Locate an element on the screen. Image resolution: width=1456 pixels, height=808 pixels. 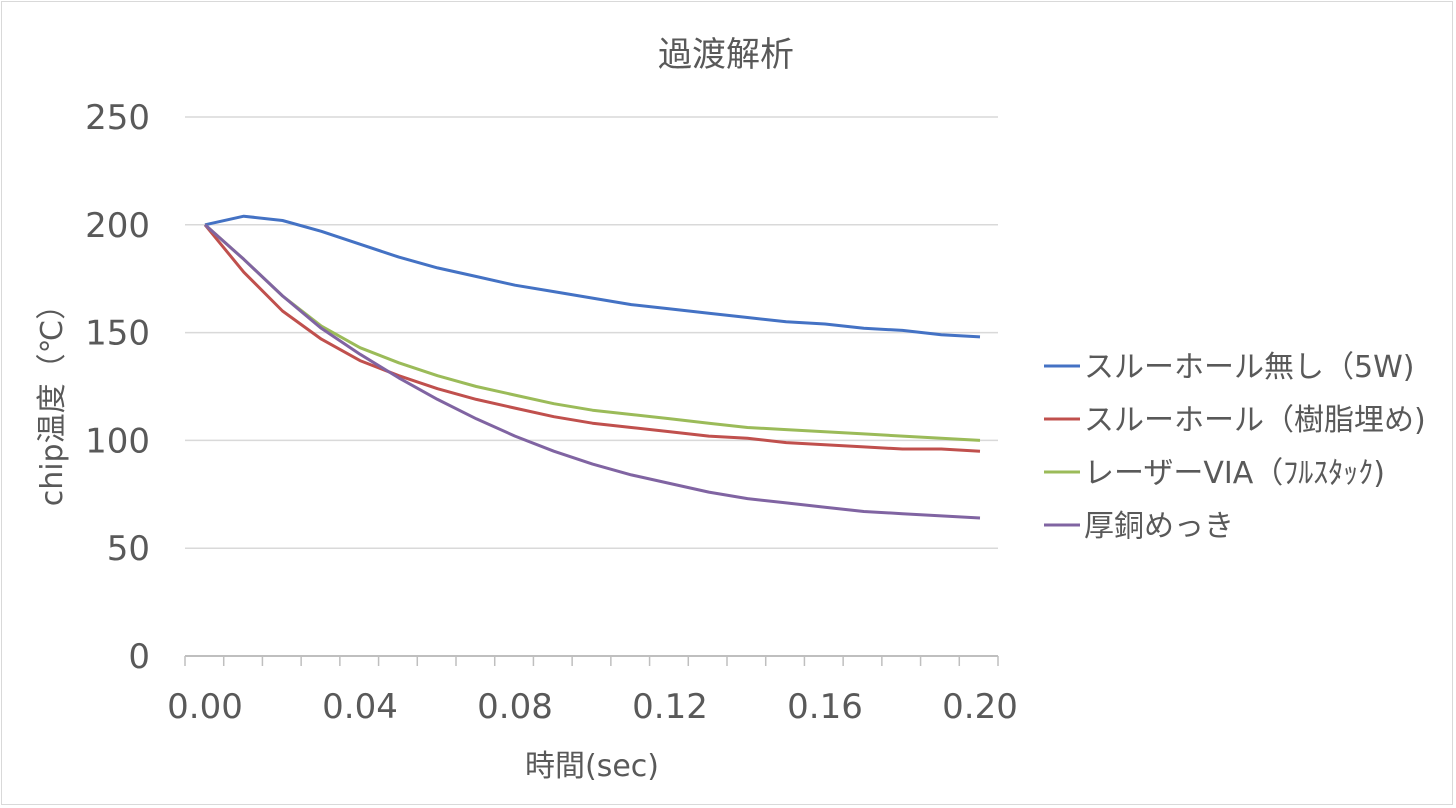
x-tick-label: 0.16 is located at coordinates (825, 707).